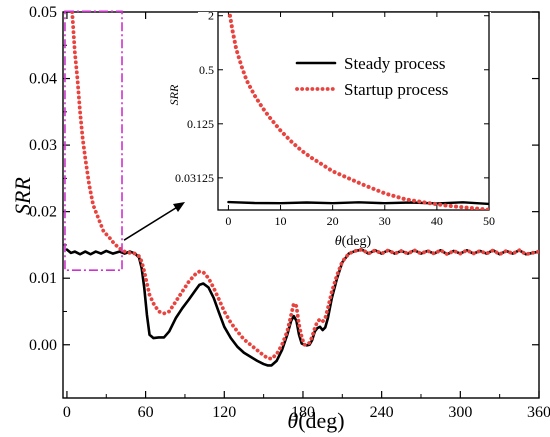 The width and height of the screenshot is (550, 437). I want to click on x-axis-unit: (deg), so click(321, 420).